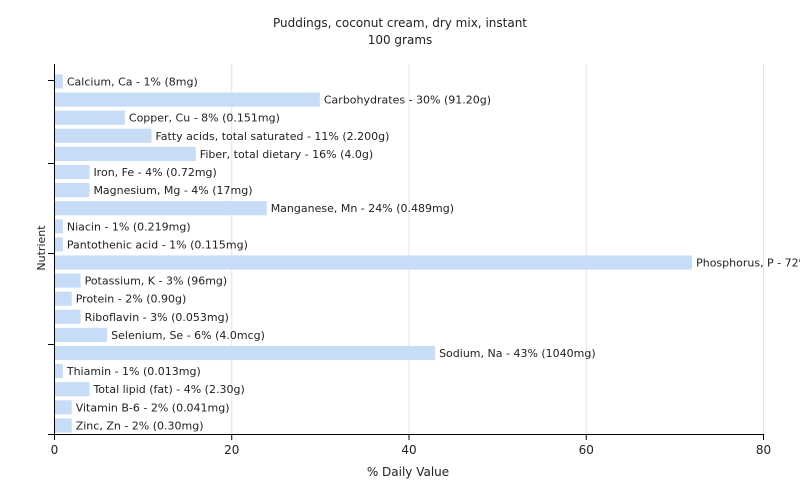  I want to click on y-axis-label: Nutrient, so click(41, 248).